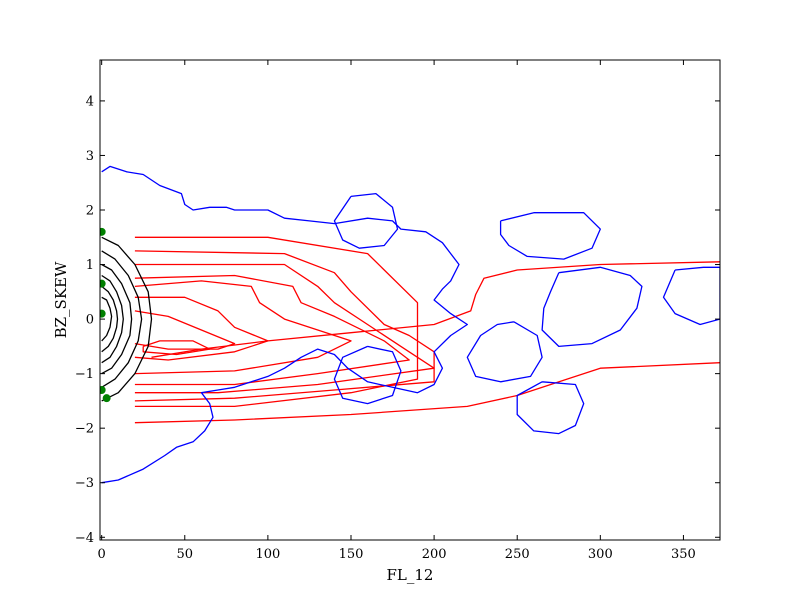  What do you see at coordinates (683, 554) in the screenshot?
I see `x-tick-label-7: 350` at bounding box center [683, 554].